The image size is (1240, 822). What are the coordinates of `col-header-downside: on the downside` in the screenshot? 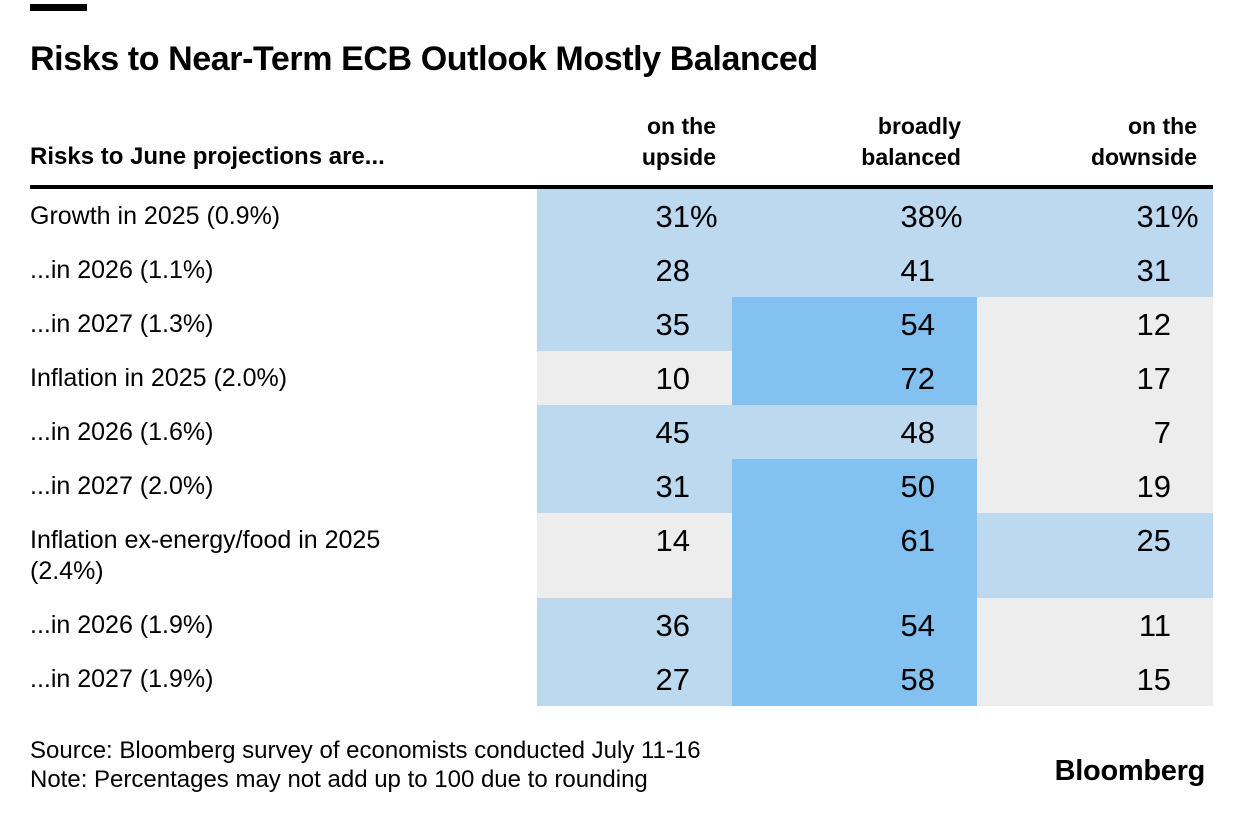 It's located at (1095, 142).